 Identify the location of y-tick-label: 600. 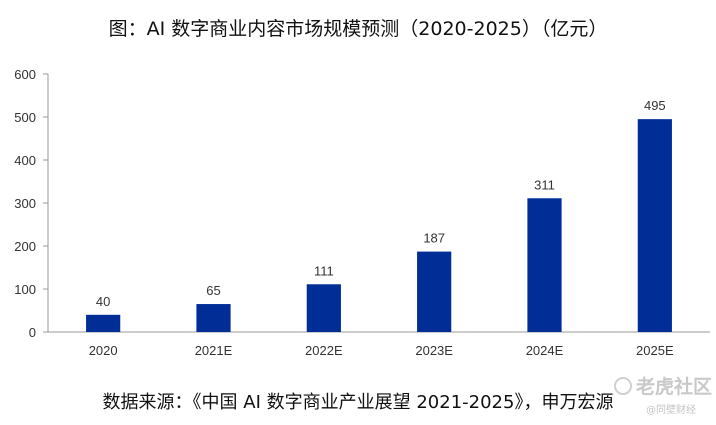
(25, 74).